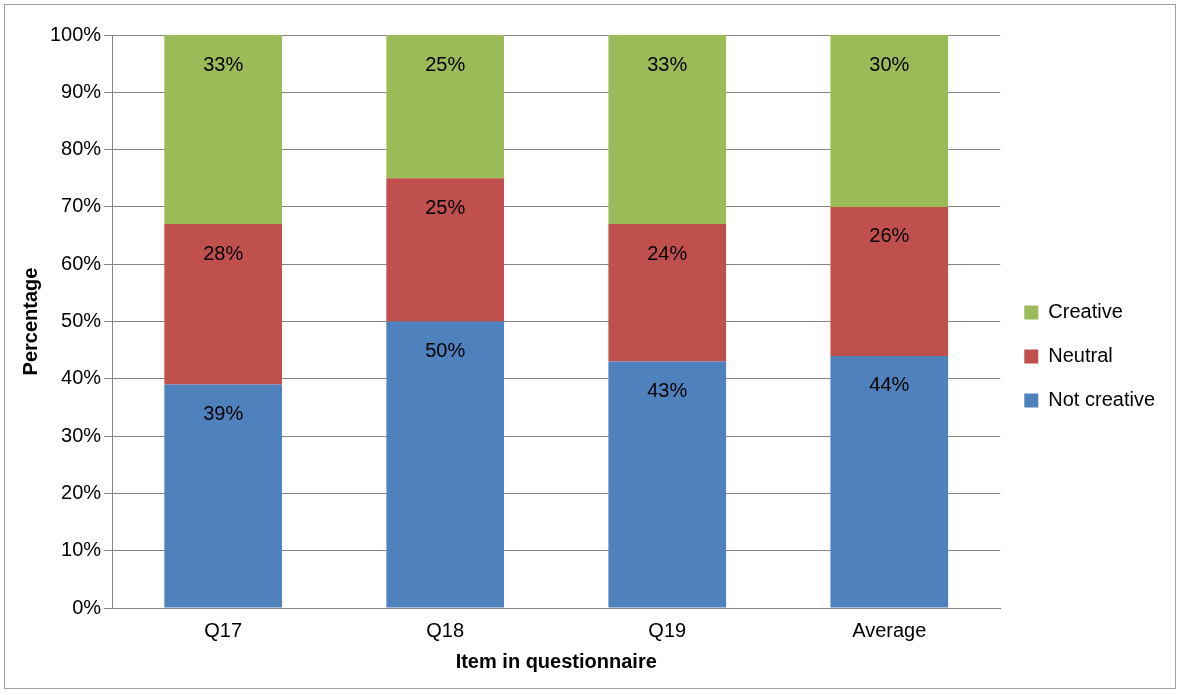 Image resolution: width=1182 pixels, height=695 pixels. What do you see at coordinates (889, 384) in the screenshot?
I see `data-label: 44%` at bounding box center [889, 384].